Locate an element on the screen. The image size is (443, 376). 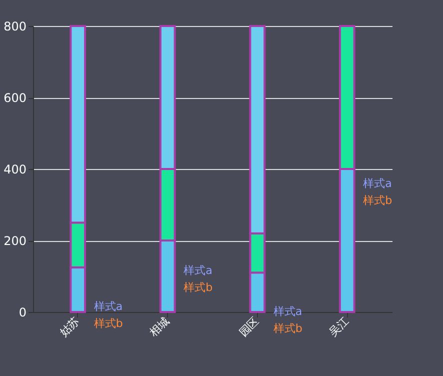
y-tick-label: 800 is located at coordinates (15, 27).